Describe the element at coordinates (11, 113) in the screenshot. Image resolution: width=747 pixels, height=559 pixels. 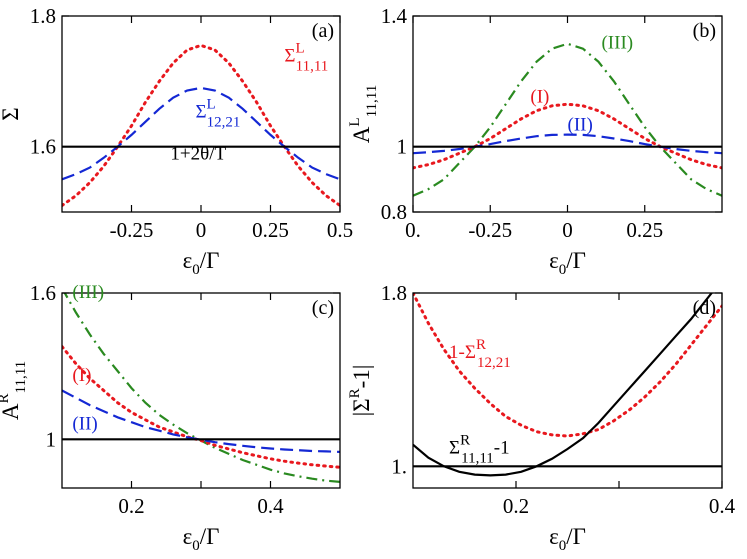
I see `y-axis-label: Σ` at that location.